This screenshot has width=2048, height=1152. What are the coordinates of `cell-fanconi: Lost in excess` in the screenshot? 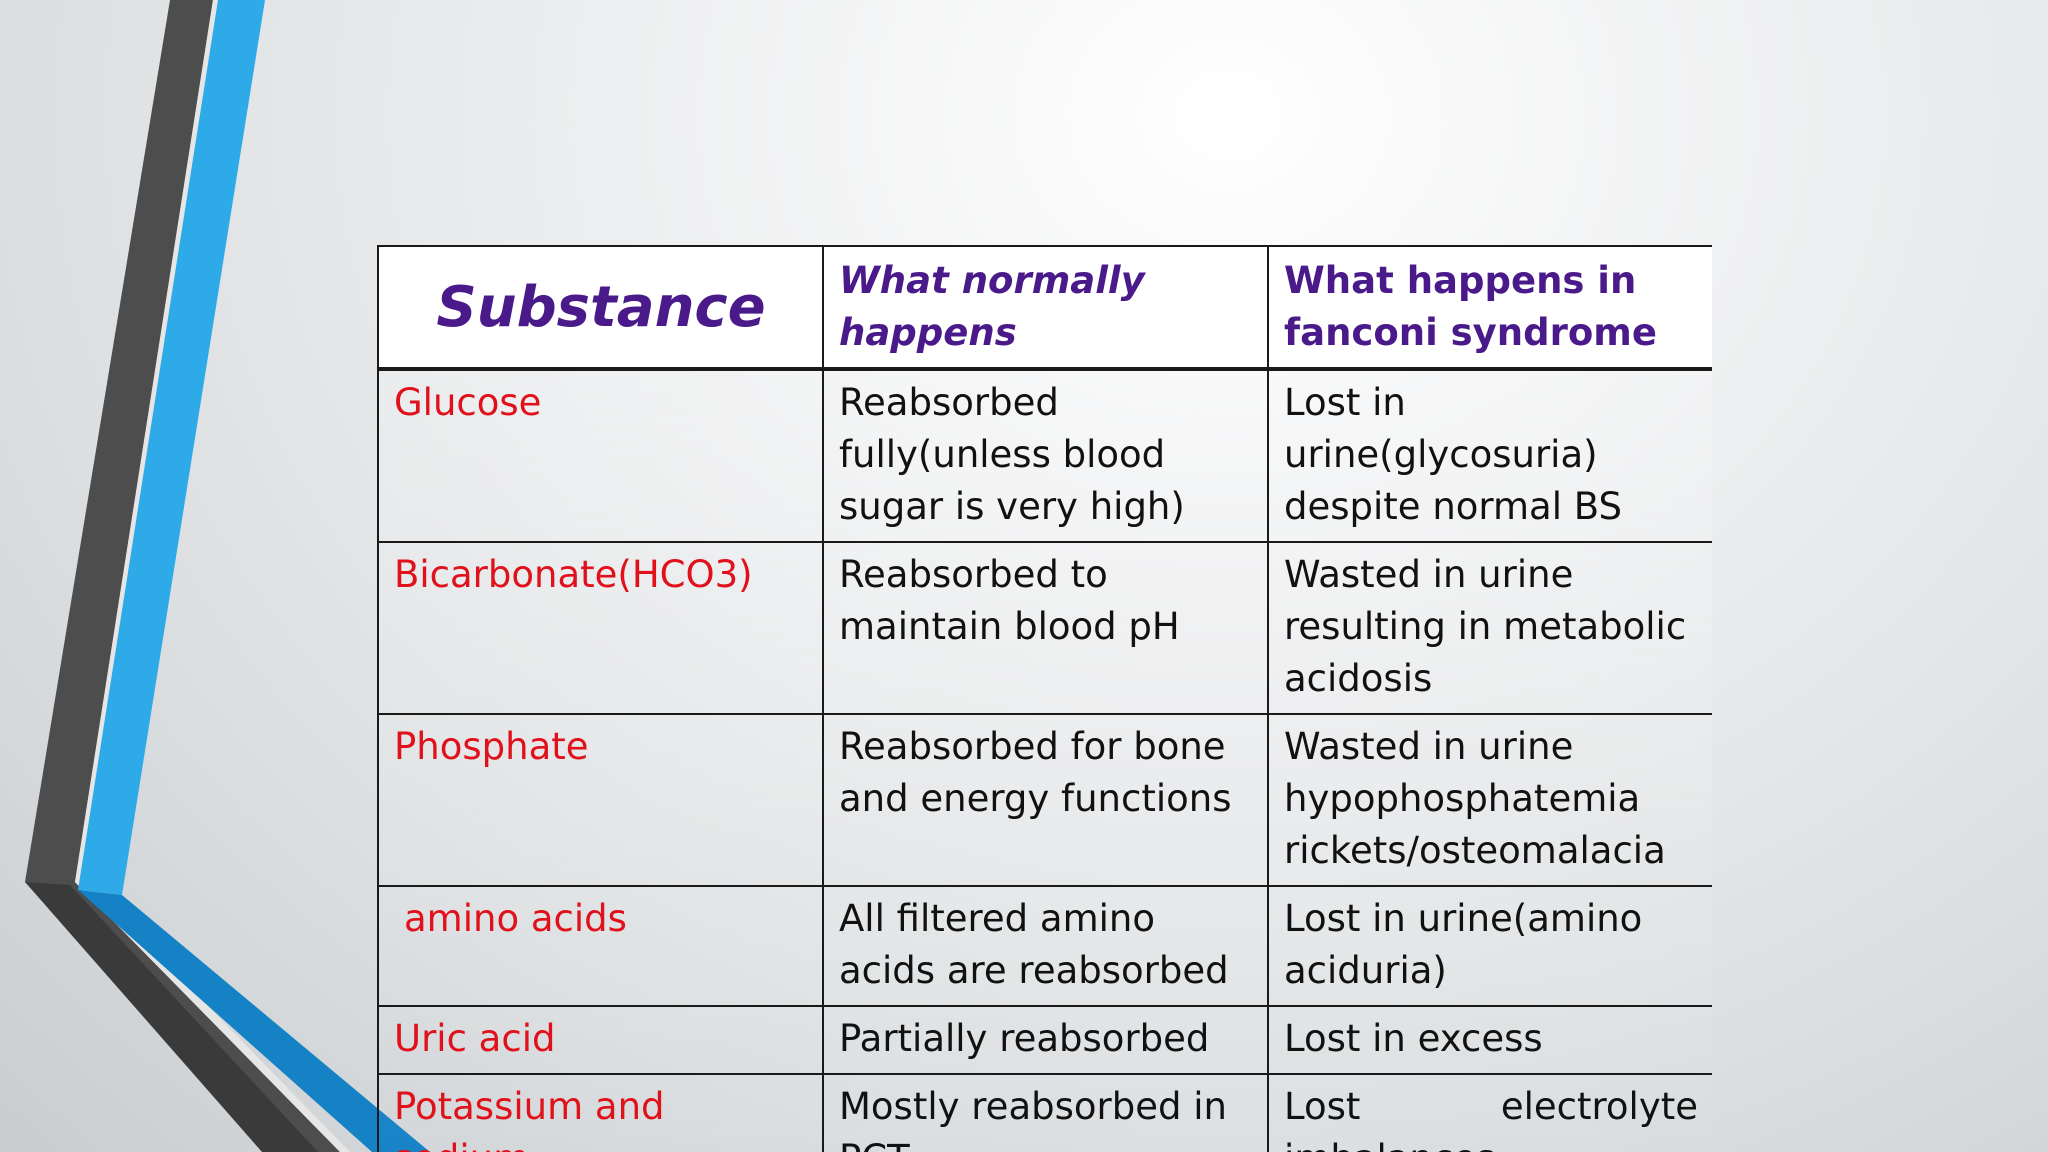 It's located at (1489, 1040).